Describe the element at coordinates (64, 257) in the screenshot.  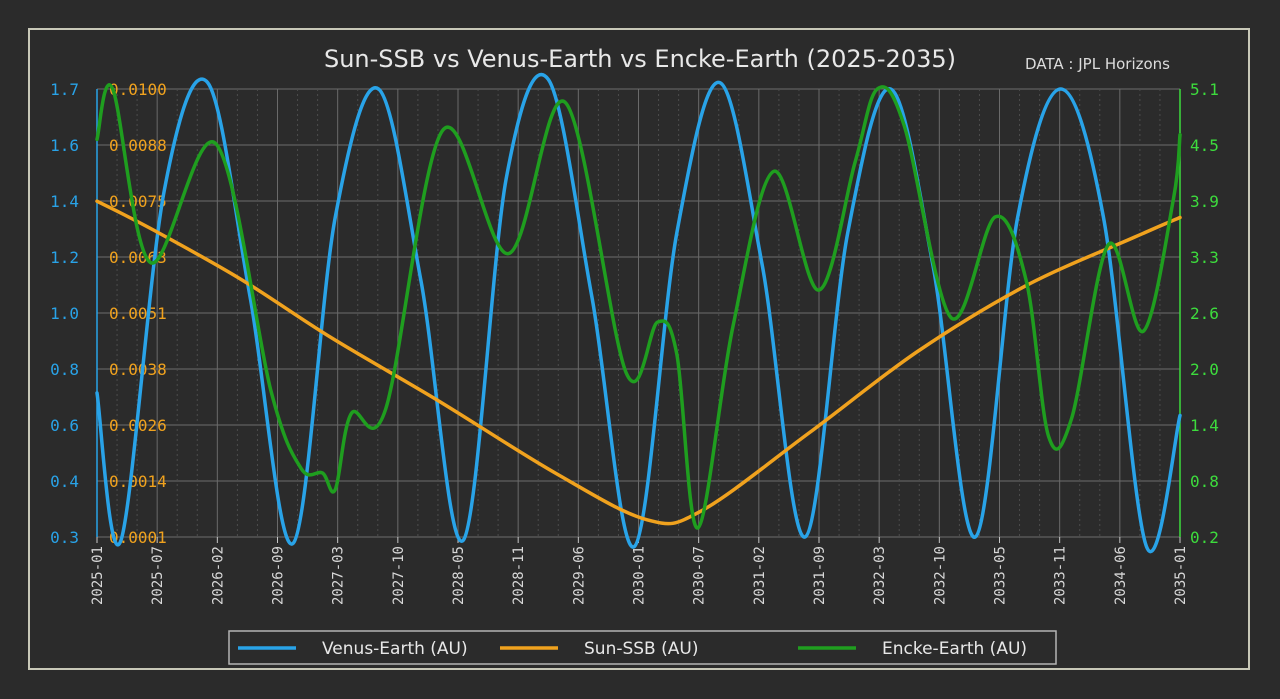
I see `left-axis-tick-label: 1.2` at that location.